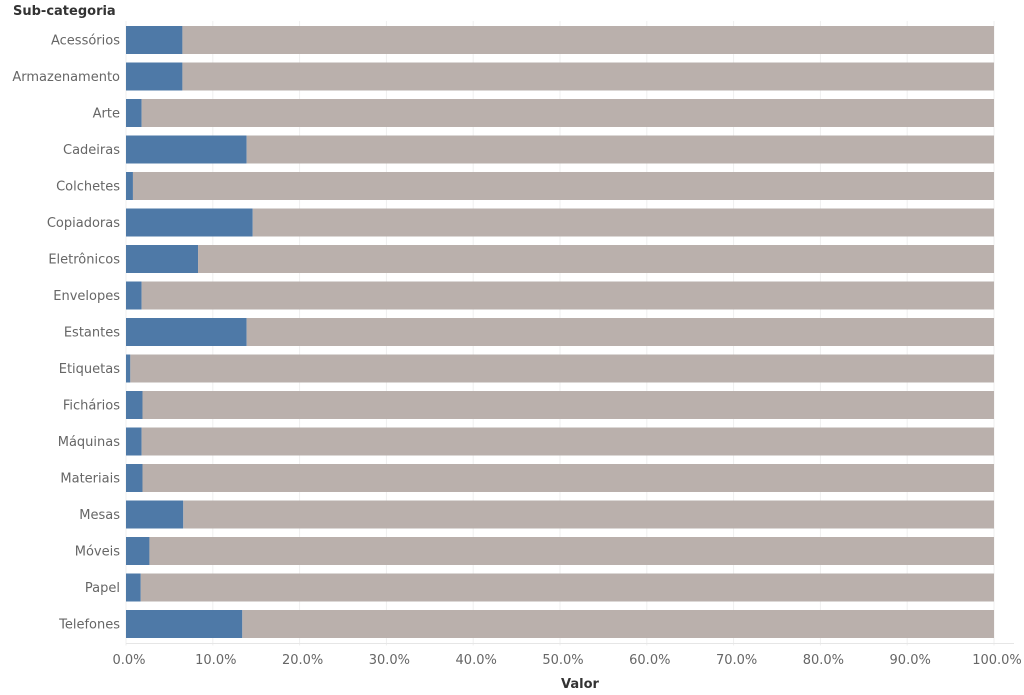 The image size is (1024, 695). Describe the element at coordinates (910, 660) in the screenshot. I see `x-tick-label: 90.0%` at that location.